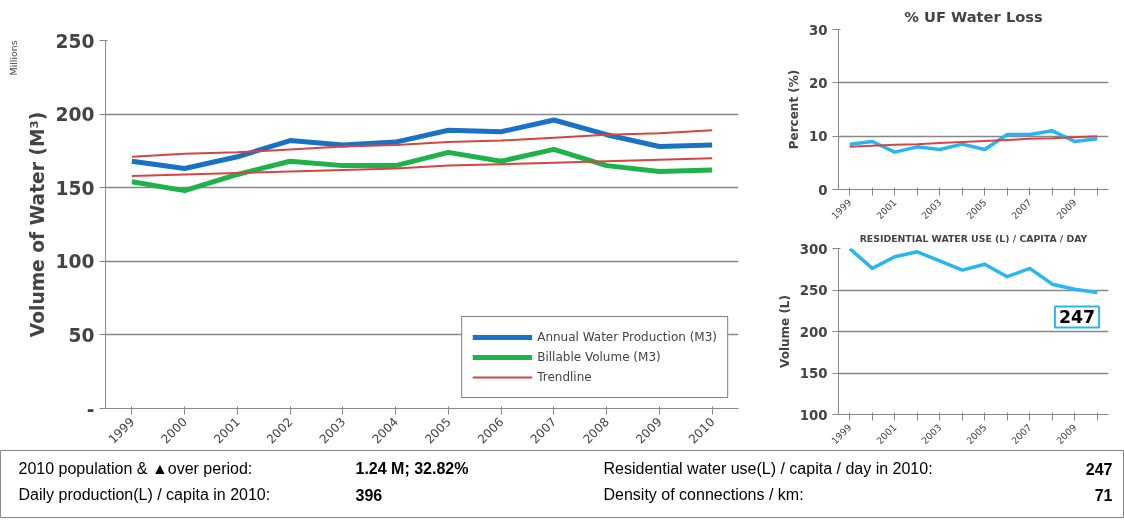  Describe the element at coordinates (768, 468) in the screenshot. I see `text: Residential water use(L) / capita / day in 2010:` at that location.